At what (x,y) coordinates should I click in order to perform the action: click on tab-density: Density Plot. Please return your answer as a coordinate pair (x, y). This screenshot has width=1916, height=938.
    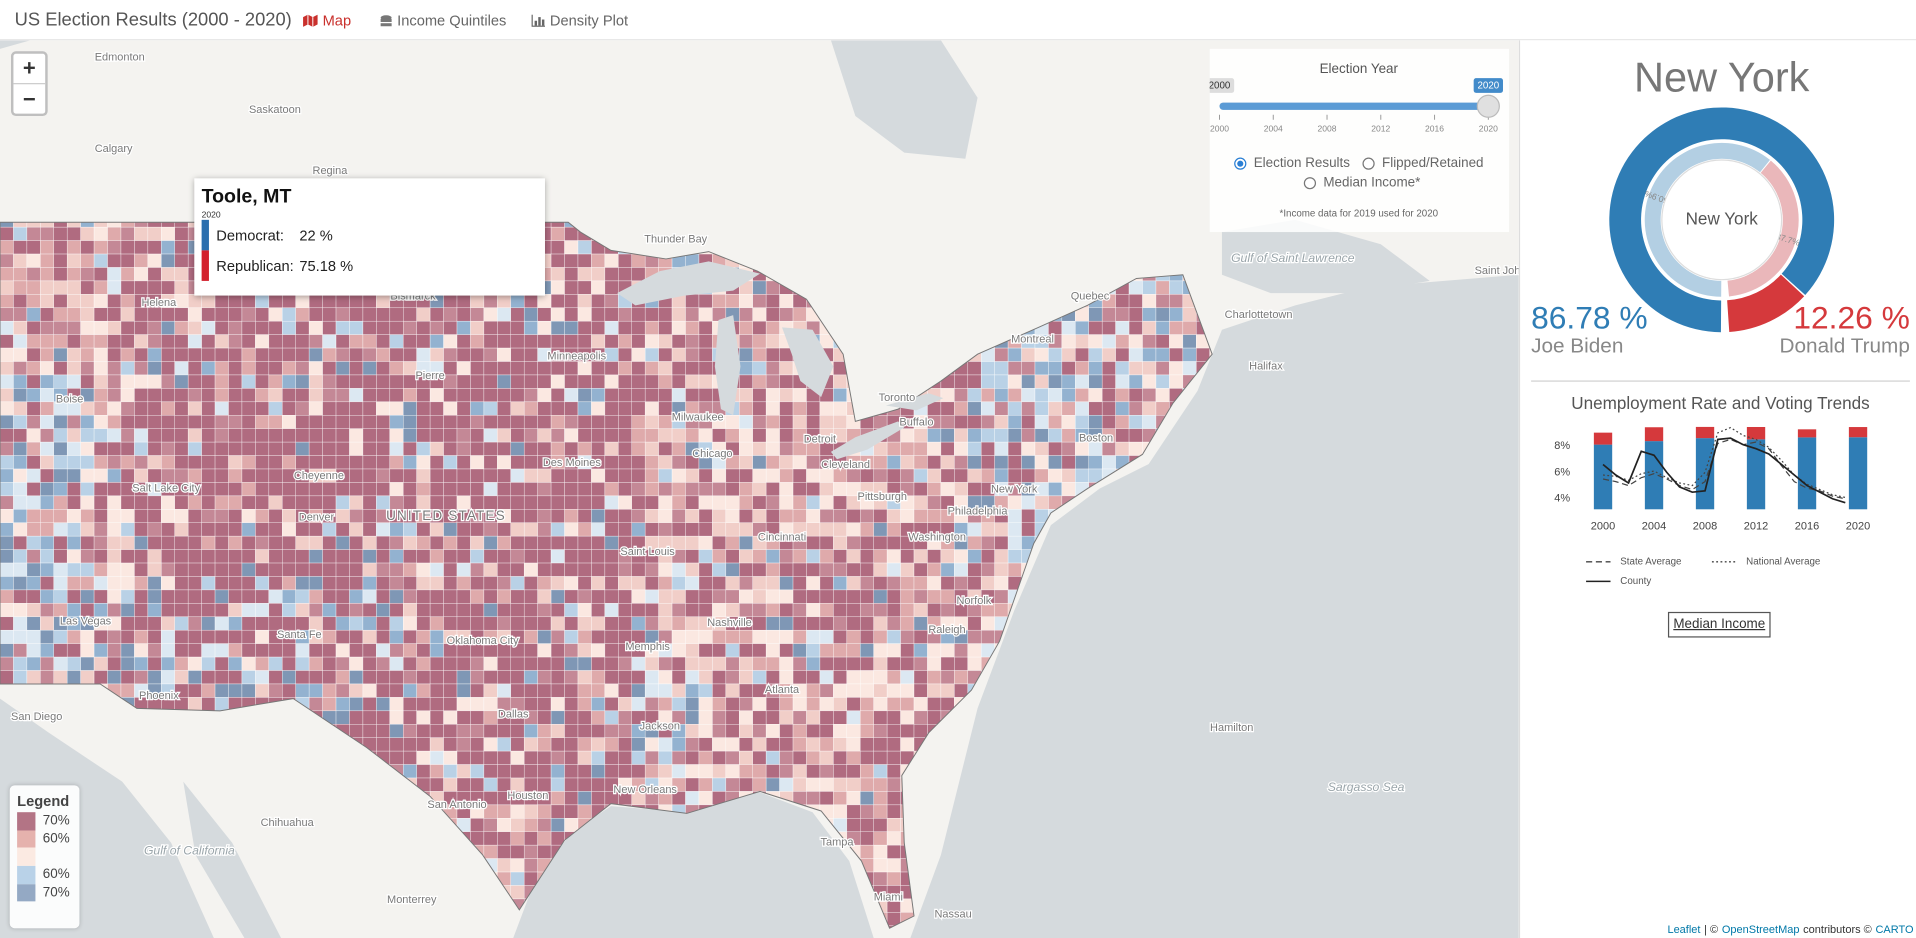
    Looking at the image, I should click on (579, 20).